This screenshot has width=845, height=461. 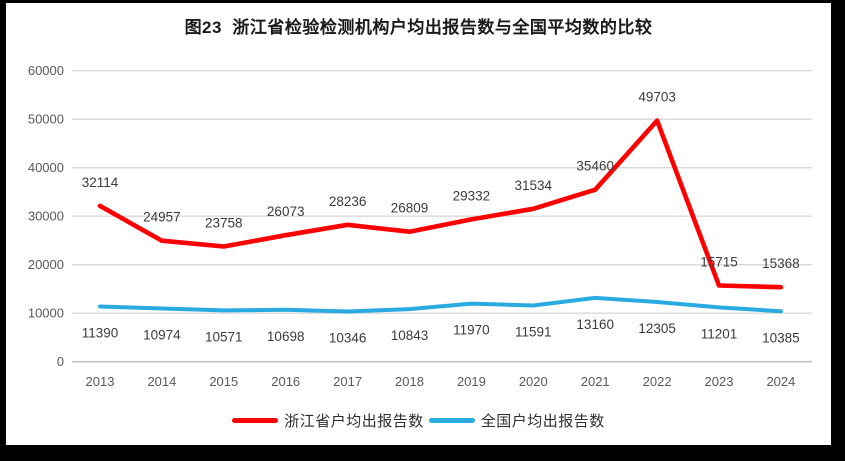 I want to click on x-tick-label: 2016, so click(x=285, y=381).